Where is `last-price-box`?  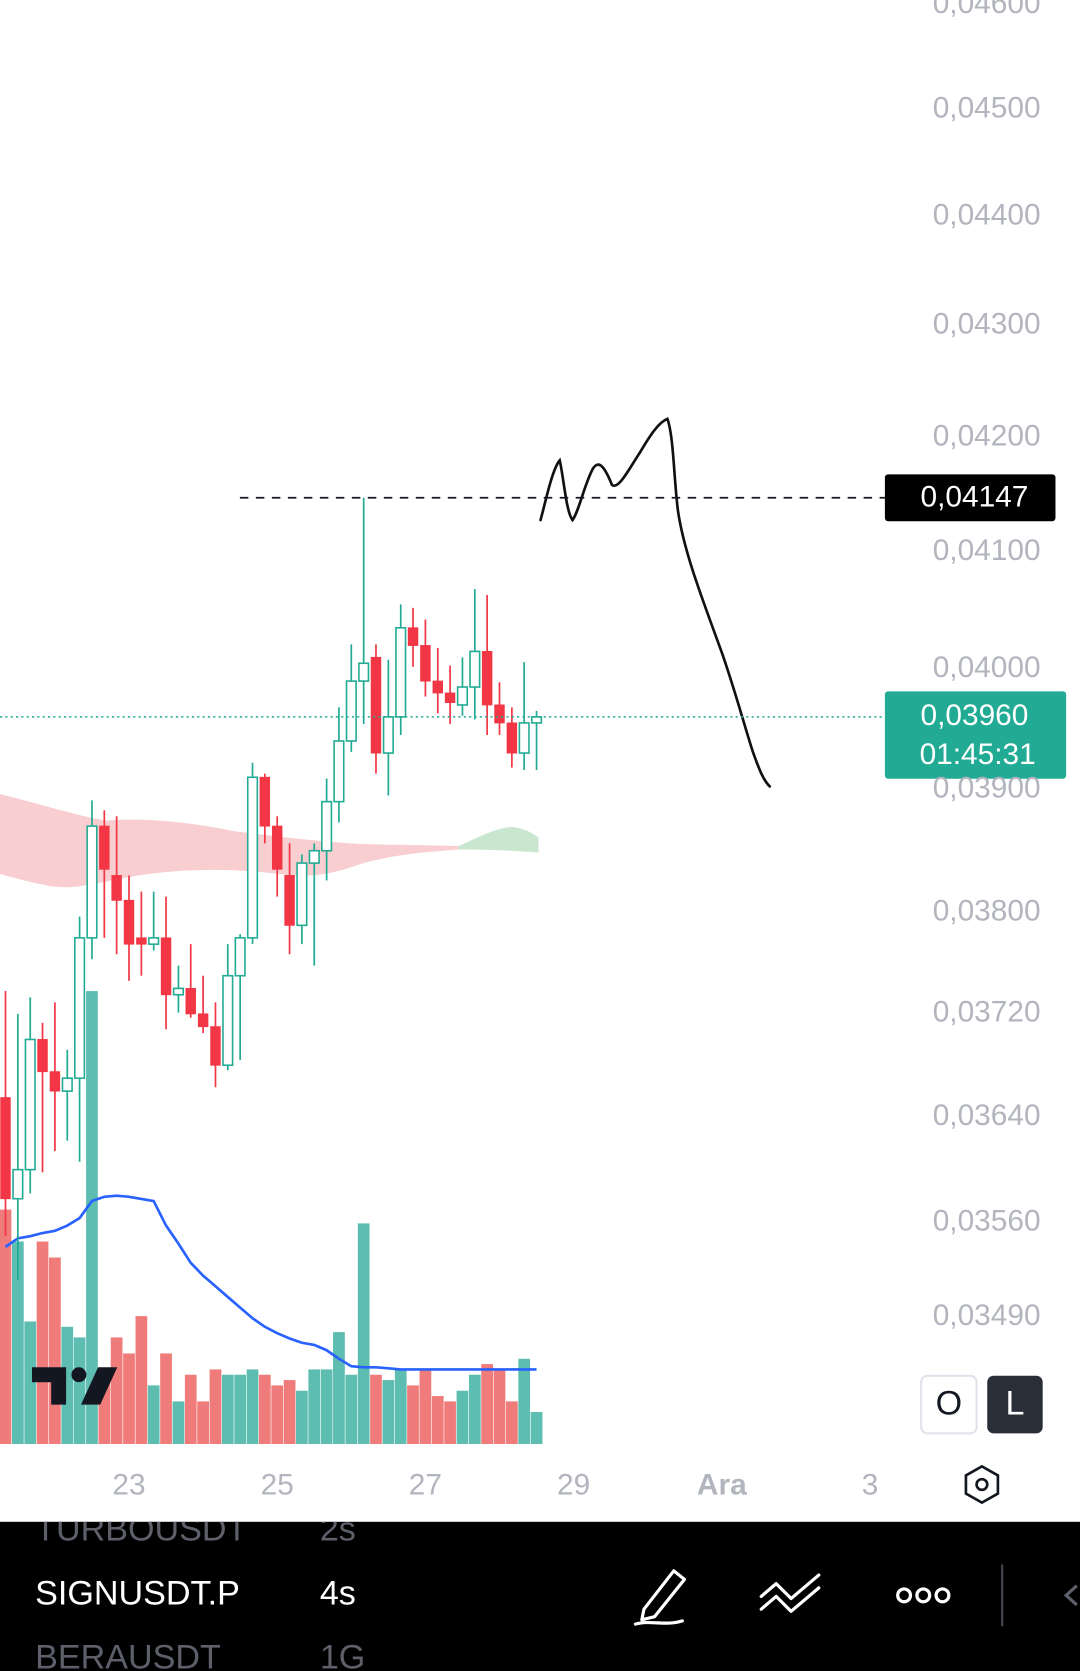 last-price-box is located at coordinates (975, 735).